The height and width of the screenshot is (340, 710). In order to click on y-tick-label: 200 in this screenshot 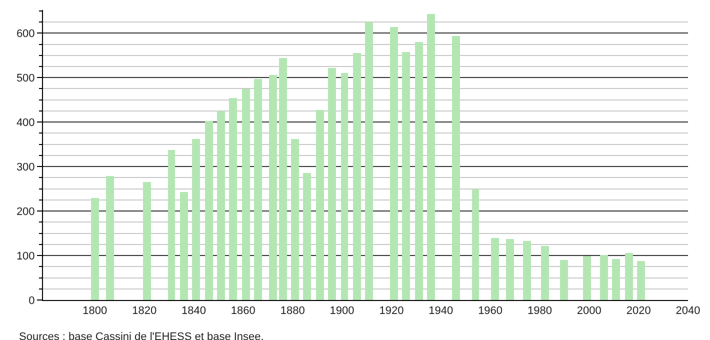, I will do `click(25, 212)`.